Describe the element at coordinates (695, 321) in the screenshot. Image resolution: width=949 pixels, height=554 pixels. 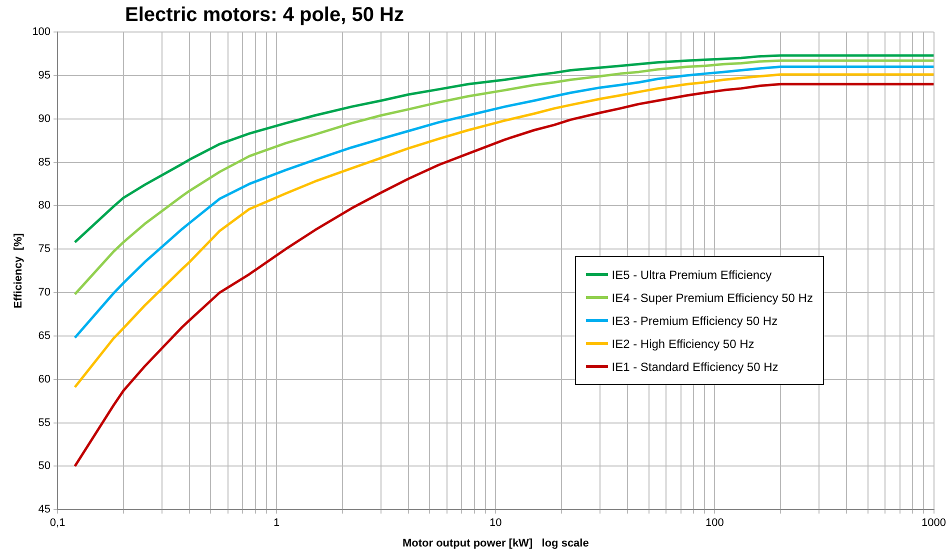
I see `legend-label: IE3 - Premium Efficiency 50 Hz` at that location.